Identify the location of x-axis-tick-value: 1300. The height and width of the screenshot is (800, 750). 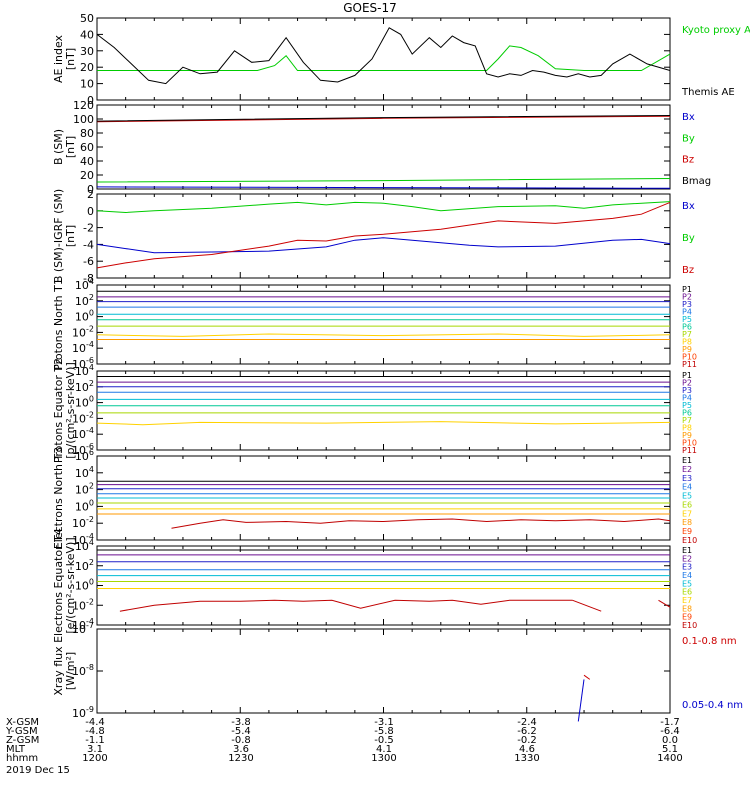
(383, 758).